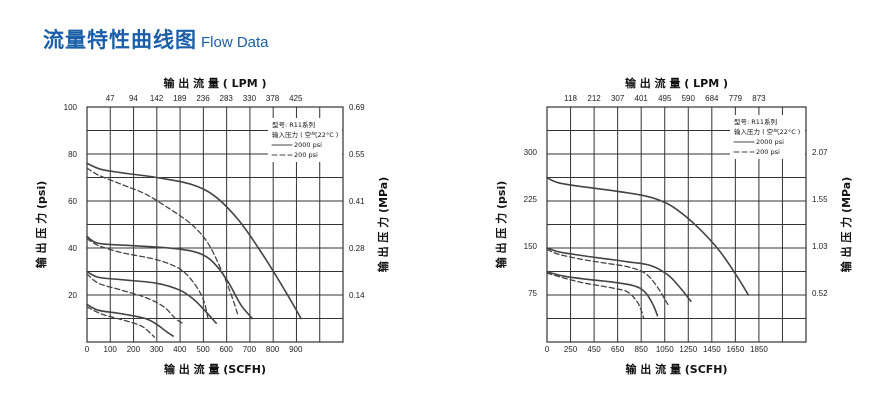 The width and height of the screenshot is (885, 400). I want to click on left-tick-label: 100, so click(71, 107).